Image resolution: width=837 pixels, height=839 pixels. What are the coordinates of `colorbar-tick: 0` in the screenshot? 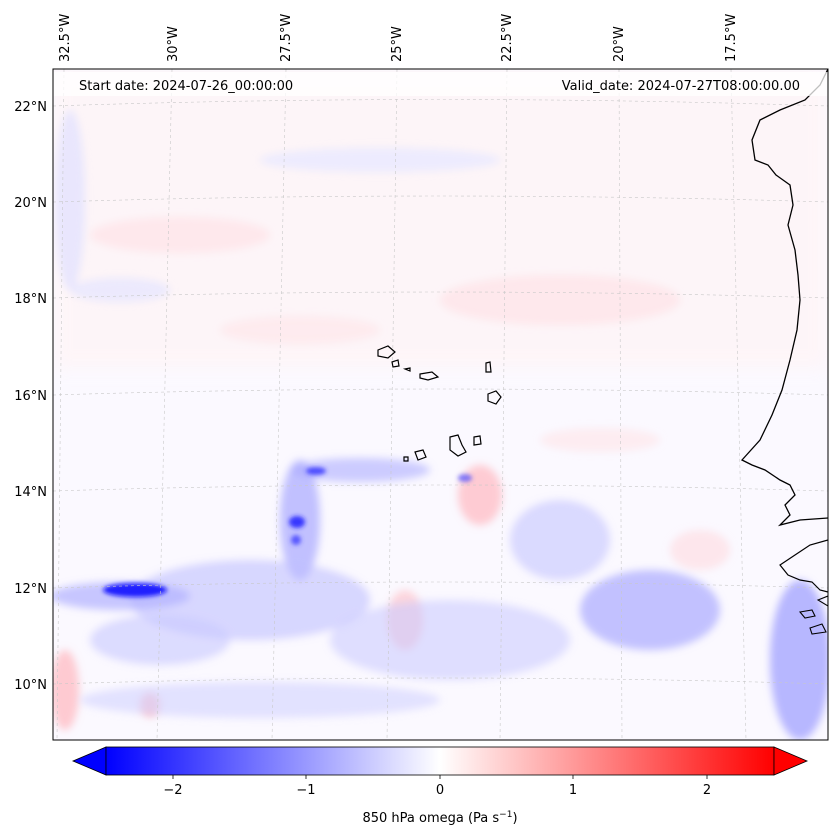 It's located at (440, 790).